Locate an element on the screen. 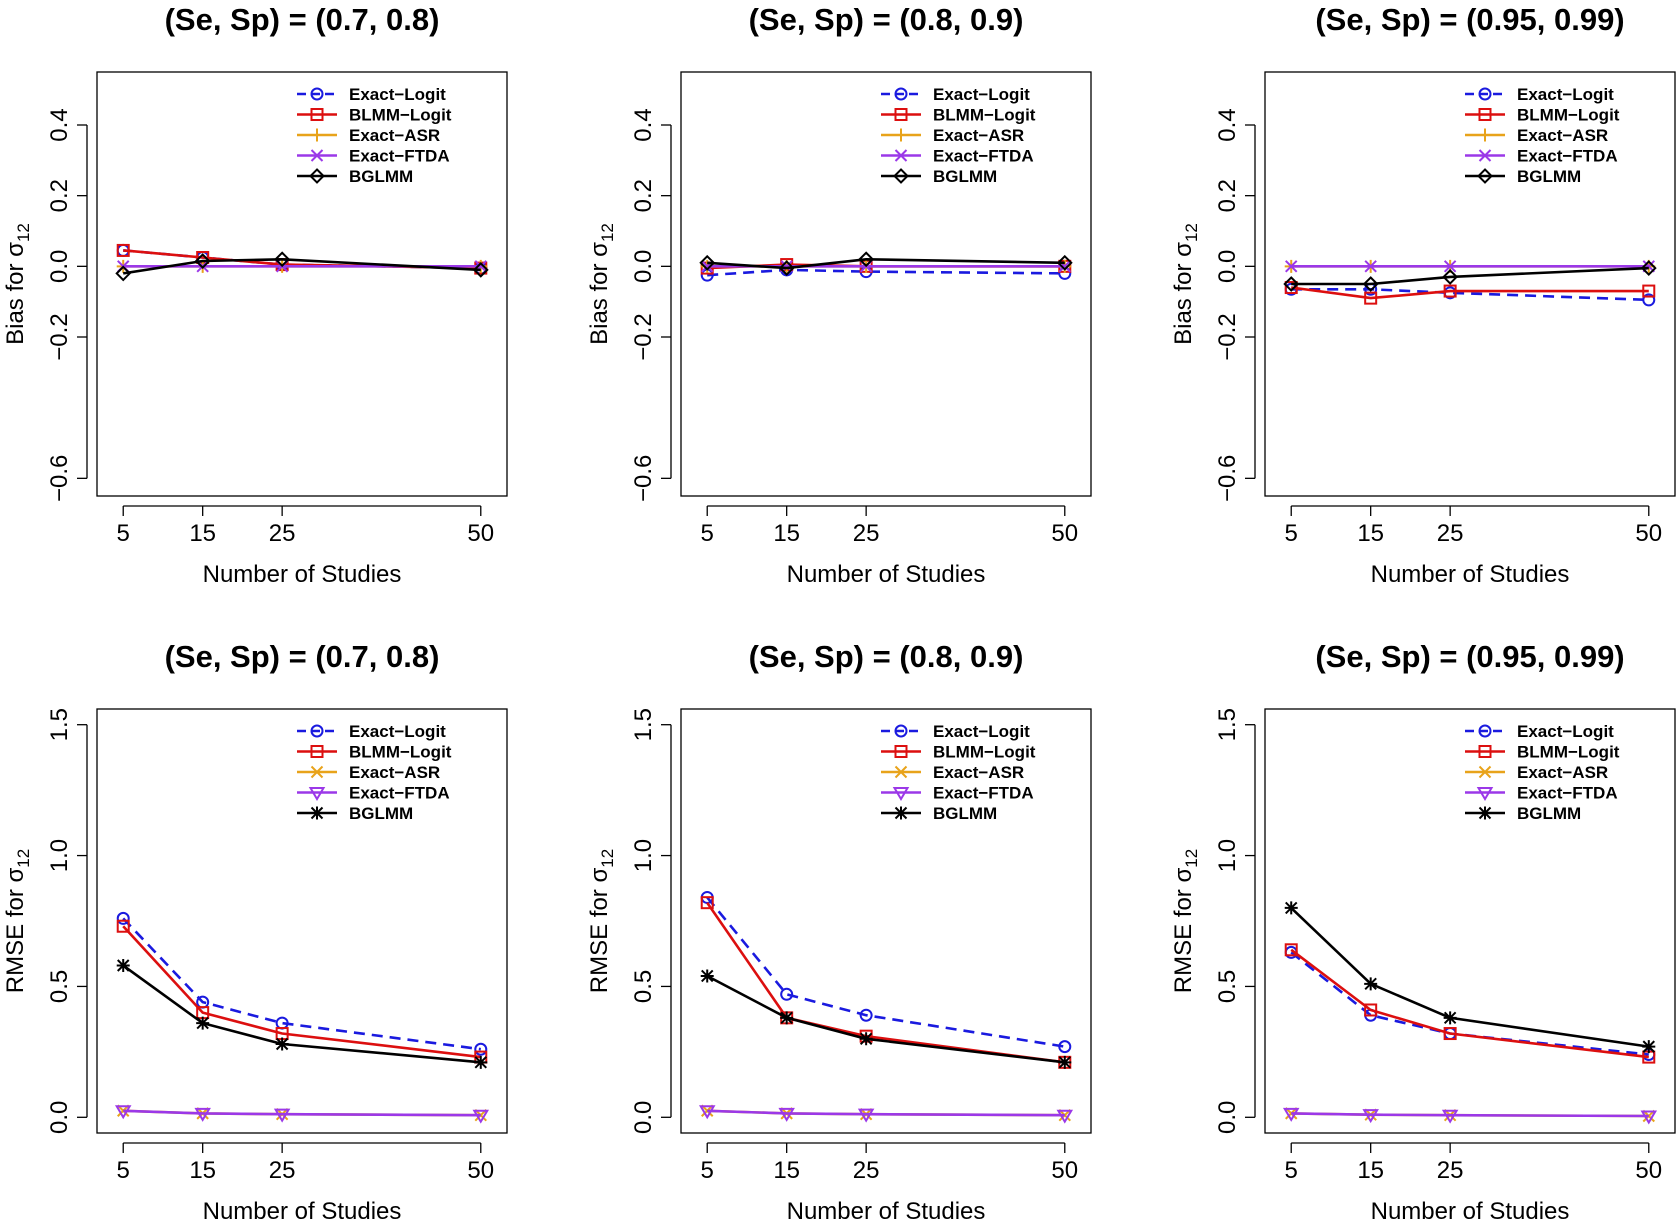 Image resolution: width=1677 pixels, height=1225 pixels. y-tick-label: 0.4 is located at coordinates (1227, 124).